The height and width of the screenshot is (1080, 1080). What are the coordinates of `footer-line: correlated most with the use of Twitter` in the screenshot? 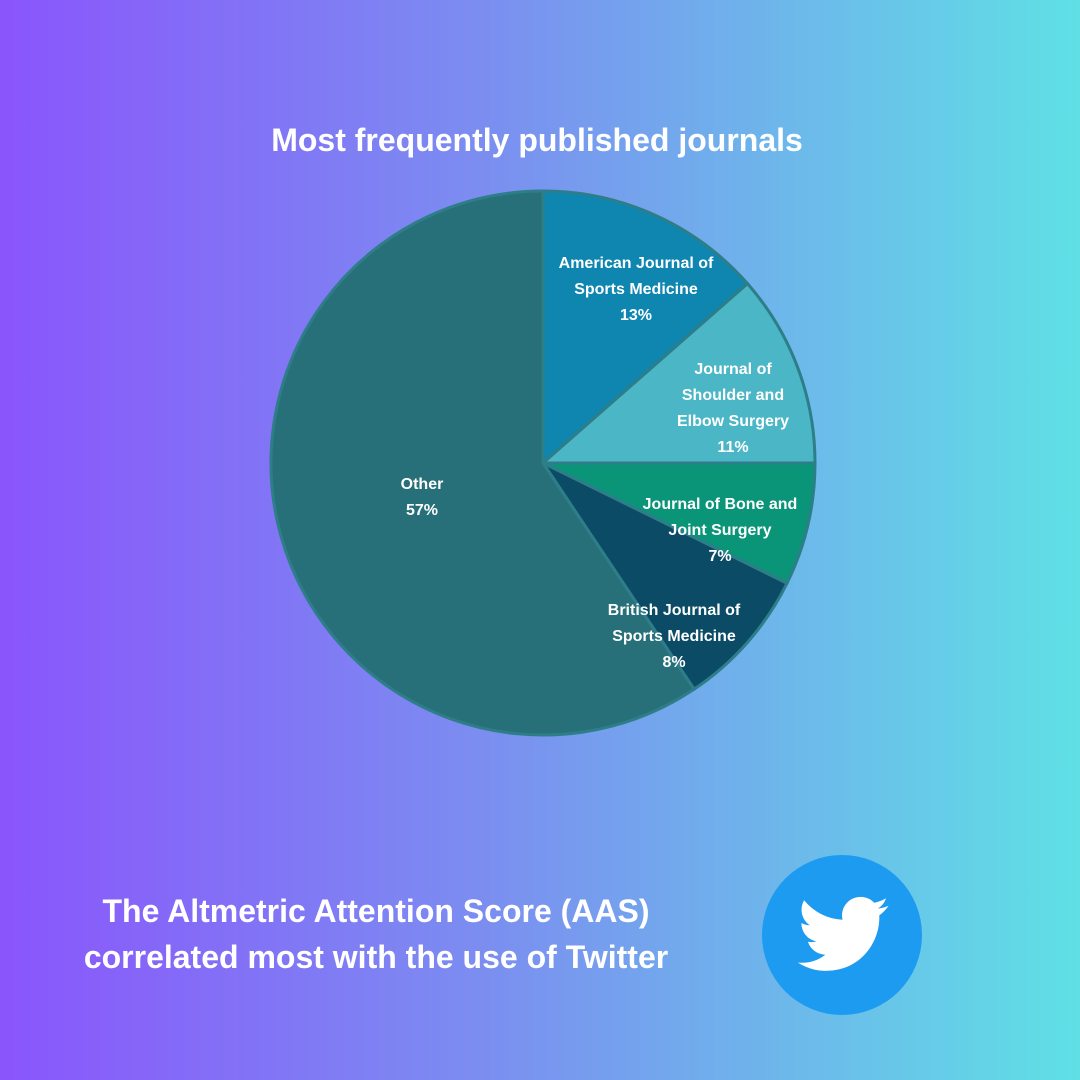 It's located at (376, 957).